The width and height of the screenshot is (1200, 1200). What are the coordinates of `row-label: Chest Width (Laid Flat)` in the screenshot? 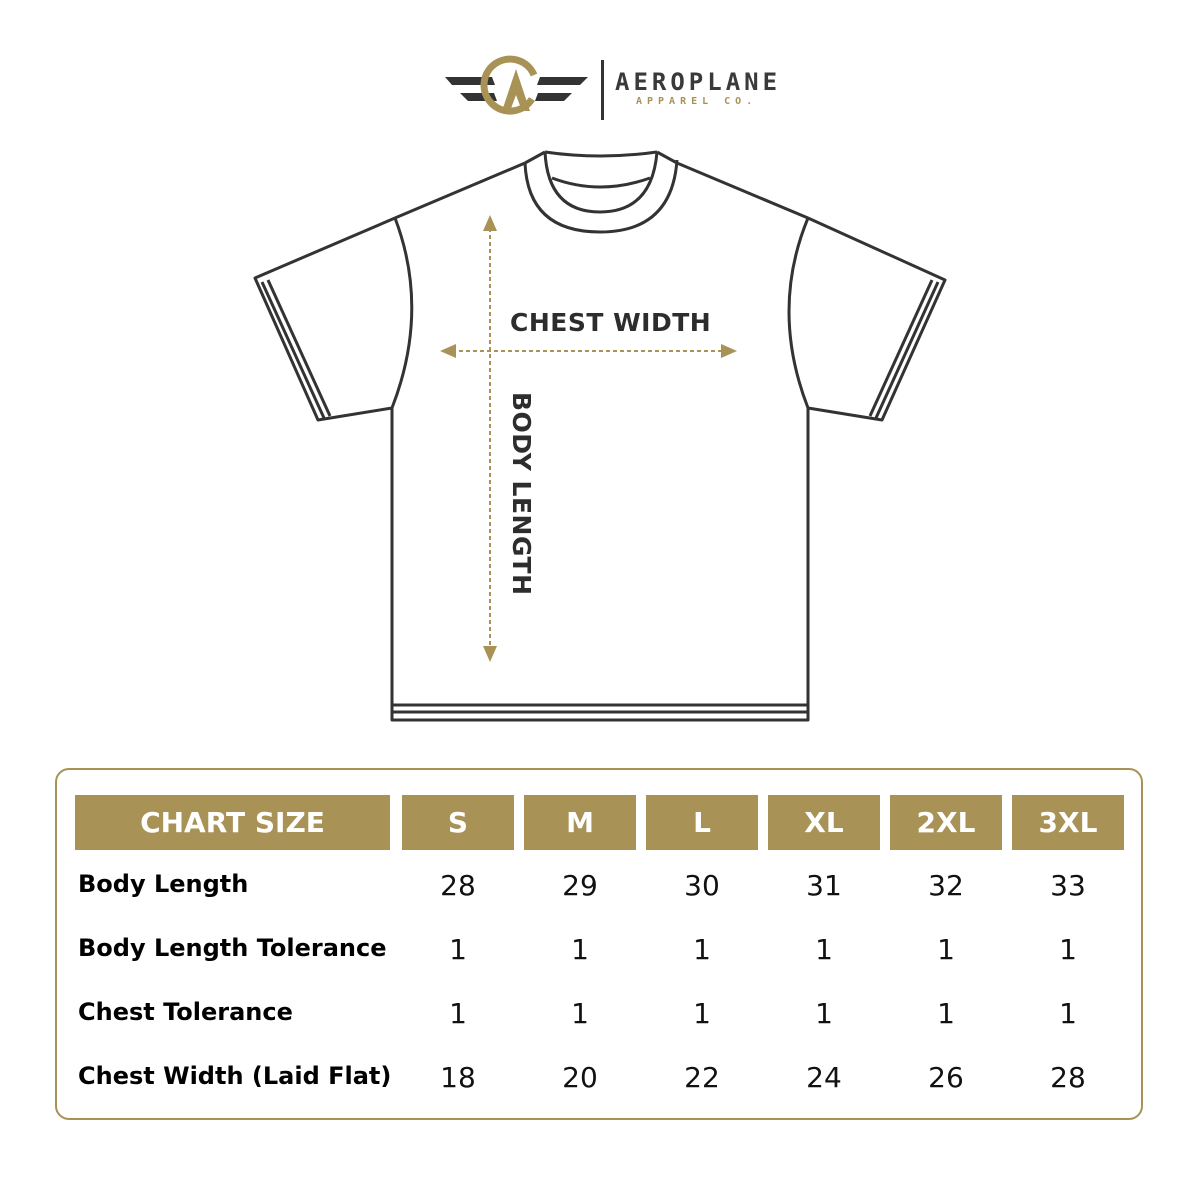 It's located at (235, 1076).